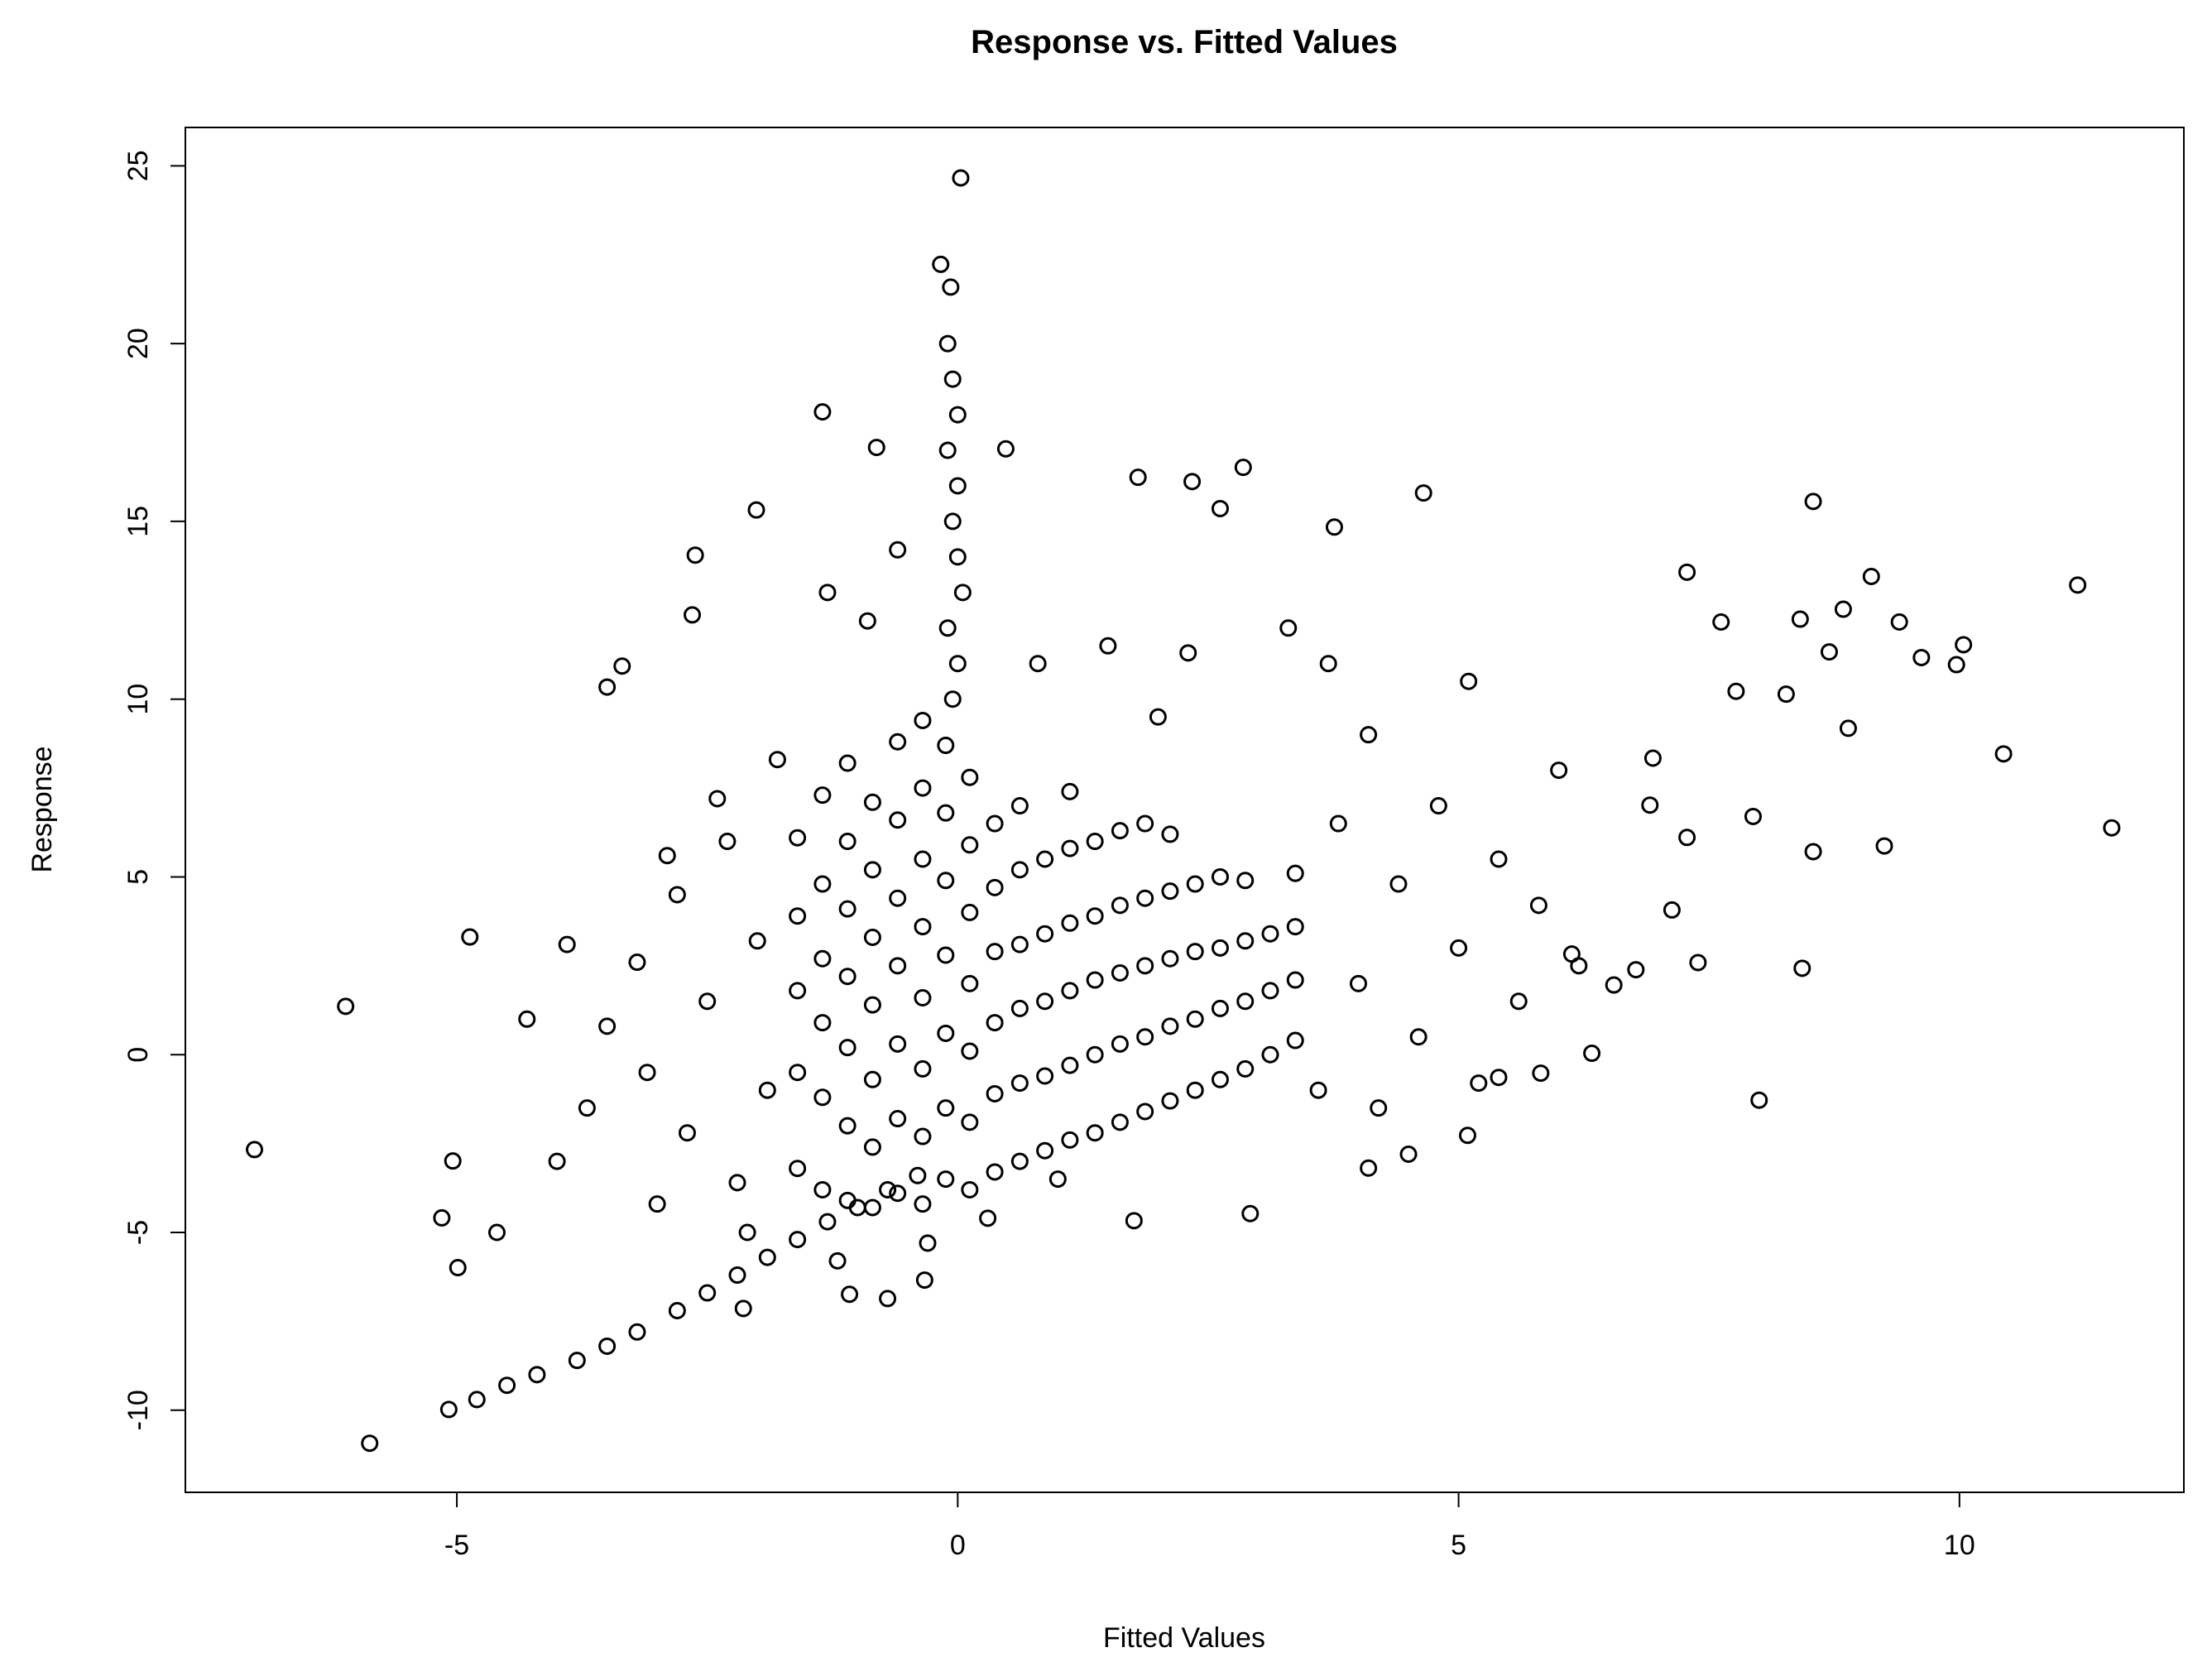 Image resolution: width=2212 pixels, height=1662 pixels. Describe the element at coordinates (138, 1232) in the screenshot. I see `y-tick-label: -5` at that location.